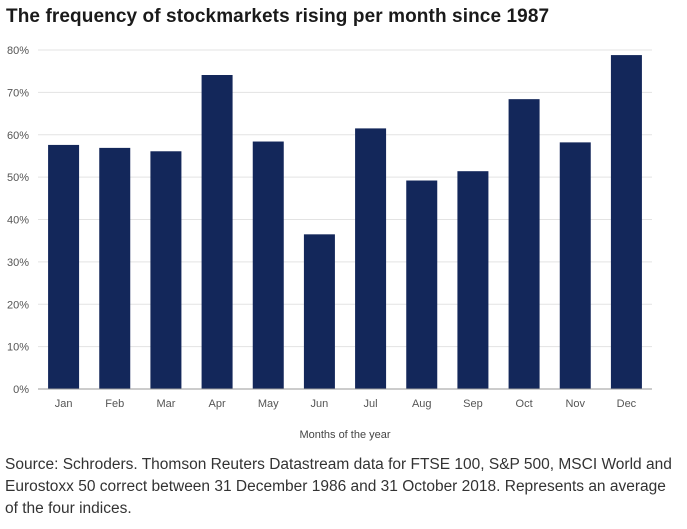 The image size is (687, 529). I want to click on y-tick-label: 60%, so click(18, 136).